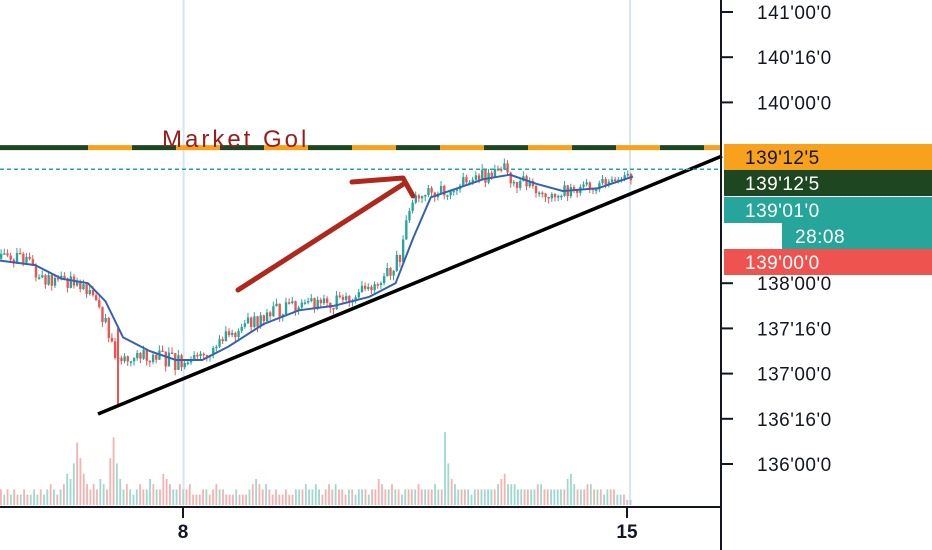 This screenshot has height=550, width=932. Describe the element at coordinates (782, 263) in the screenshot. I see `price-badge-label: 139'00'0` at that location.